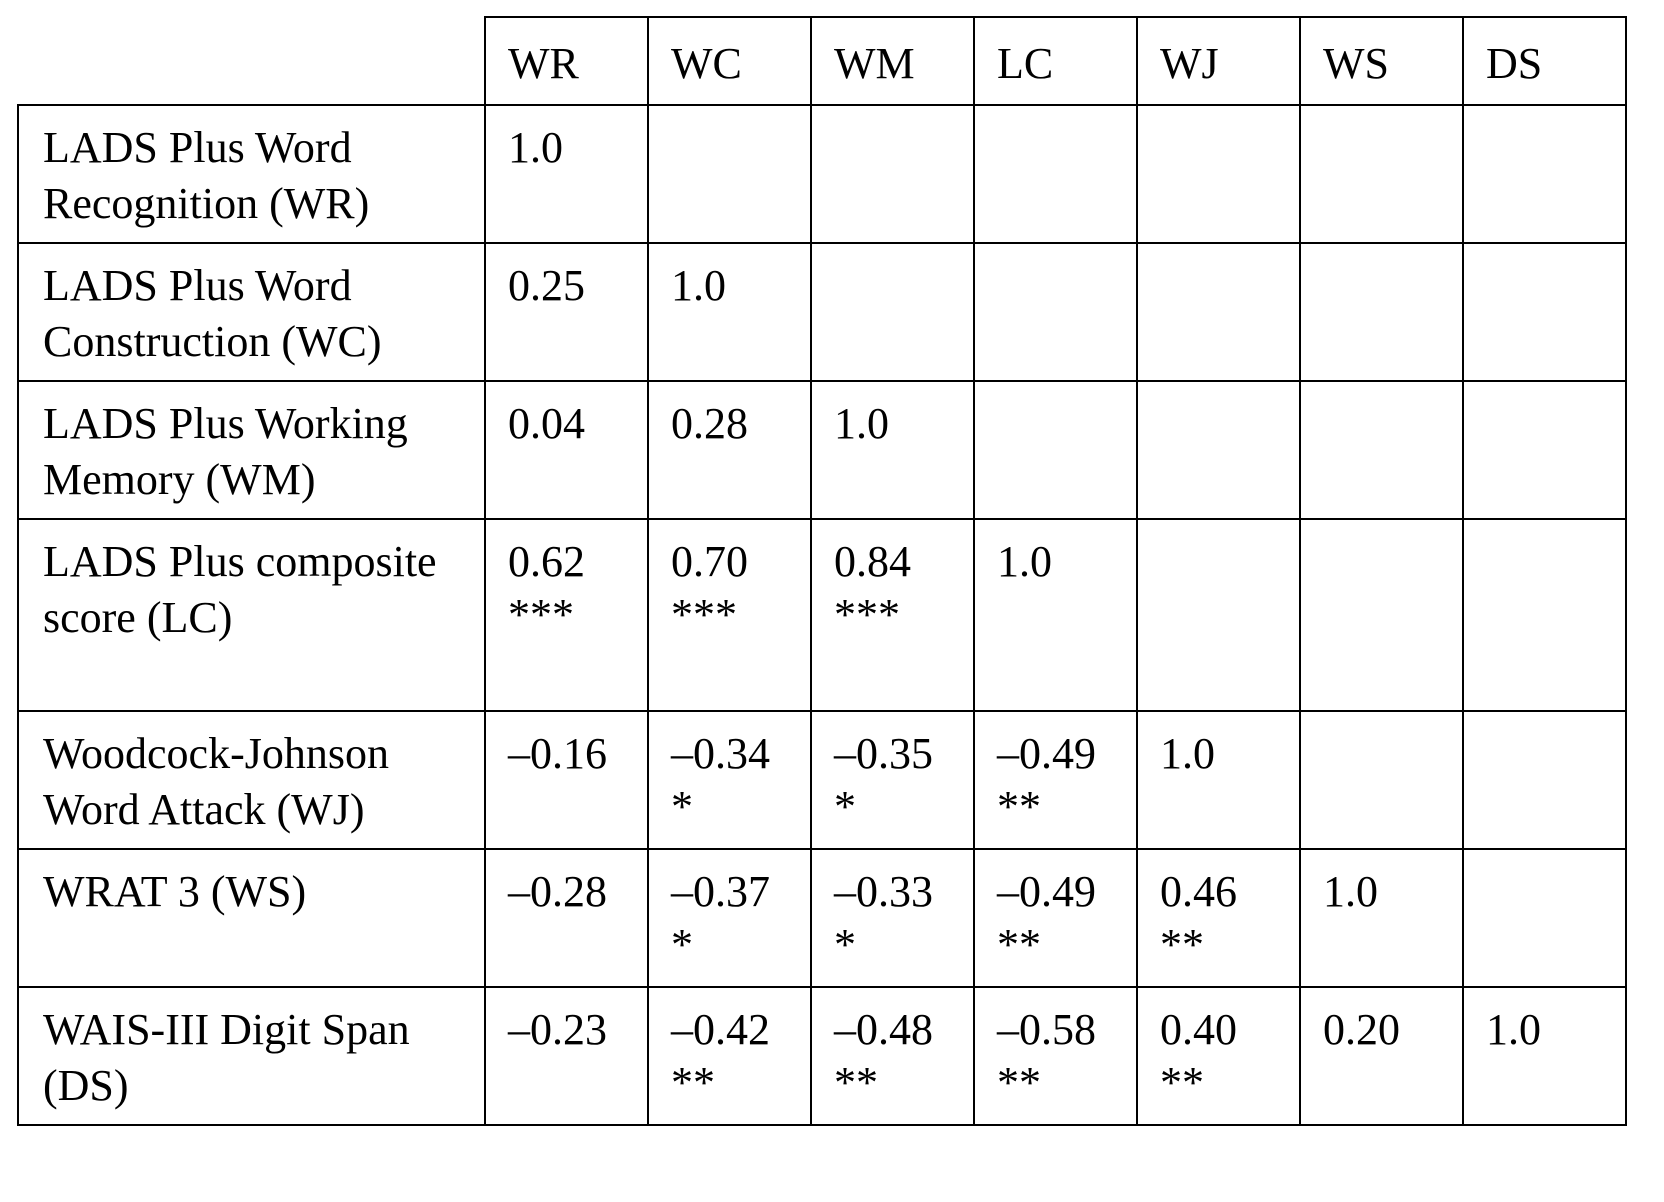 Image resolution: width=1664 pixels, height=1202 pixels. What do you see at coordinates (1046, 1029) in the screenshot?
I see `correlation-value: –0.58` at bounding box center [1046, 1029].